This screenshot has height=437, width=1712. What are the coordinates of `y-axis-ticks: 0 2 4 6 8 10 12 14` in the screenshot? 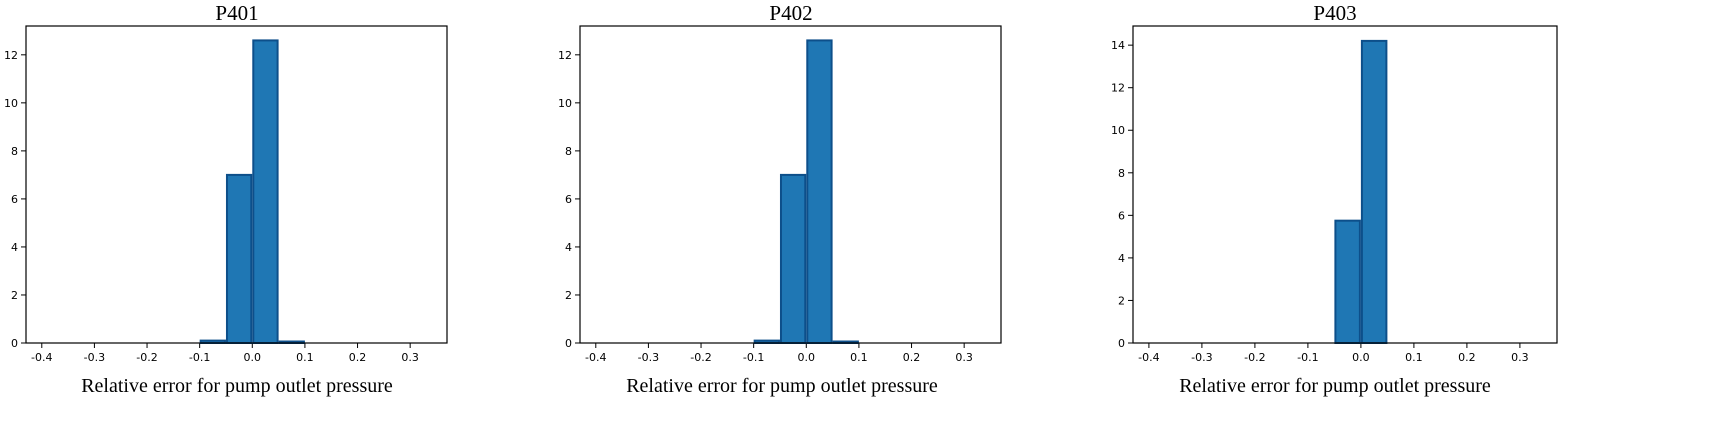 It's located at (1122, 194).